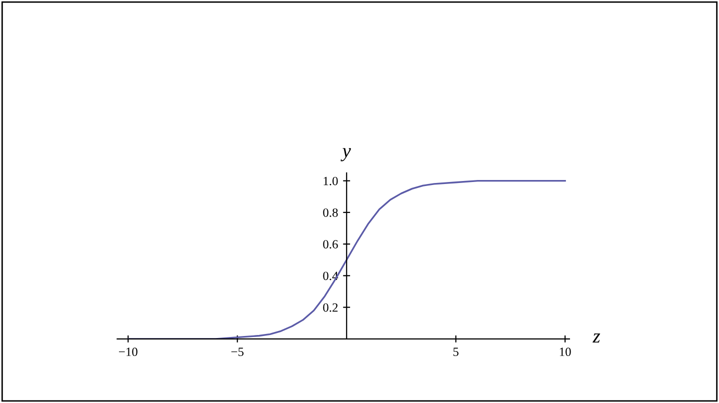 This screenshot has height=403, width=719. Describe the element at coordinates (330, 212) in the screenshot. I see `y-tick-label: 0.8` at that location.